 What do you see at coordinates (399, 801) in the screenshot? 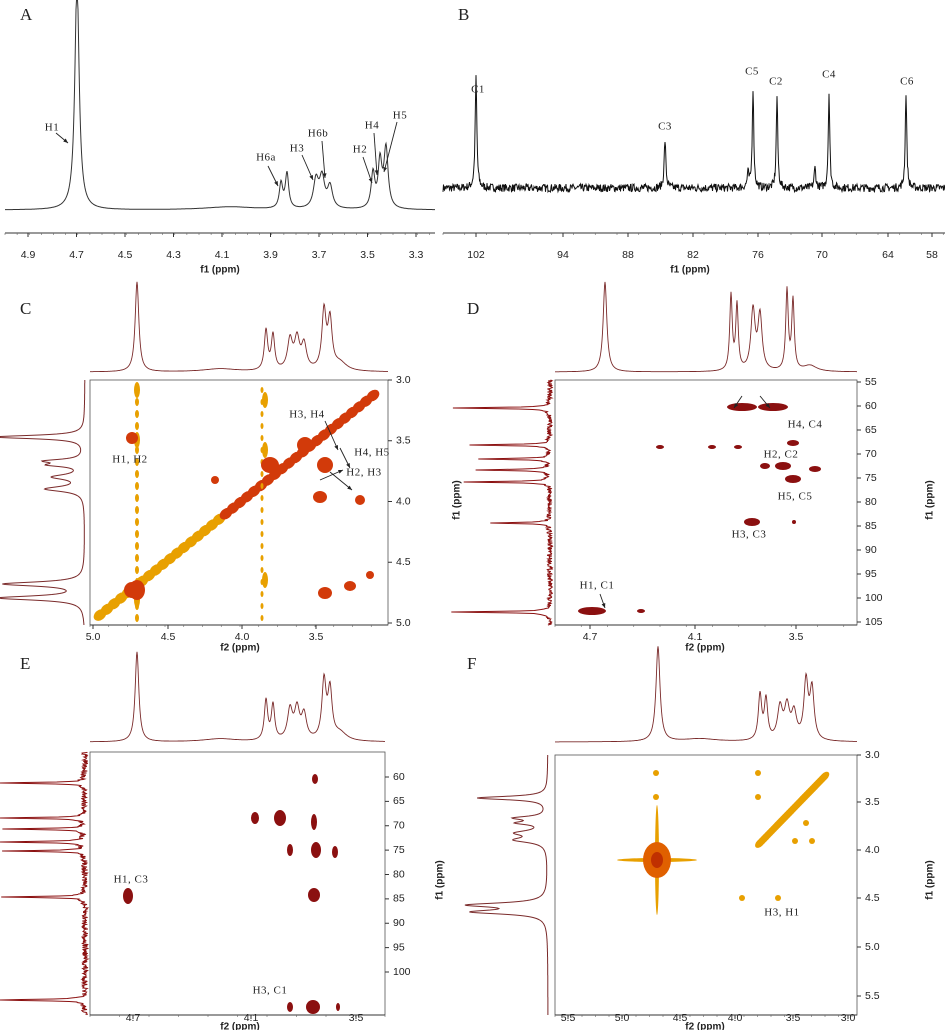
I see `y-tick-label: 65` at bounding box center [399, 801].